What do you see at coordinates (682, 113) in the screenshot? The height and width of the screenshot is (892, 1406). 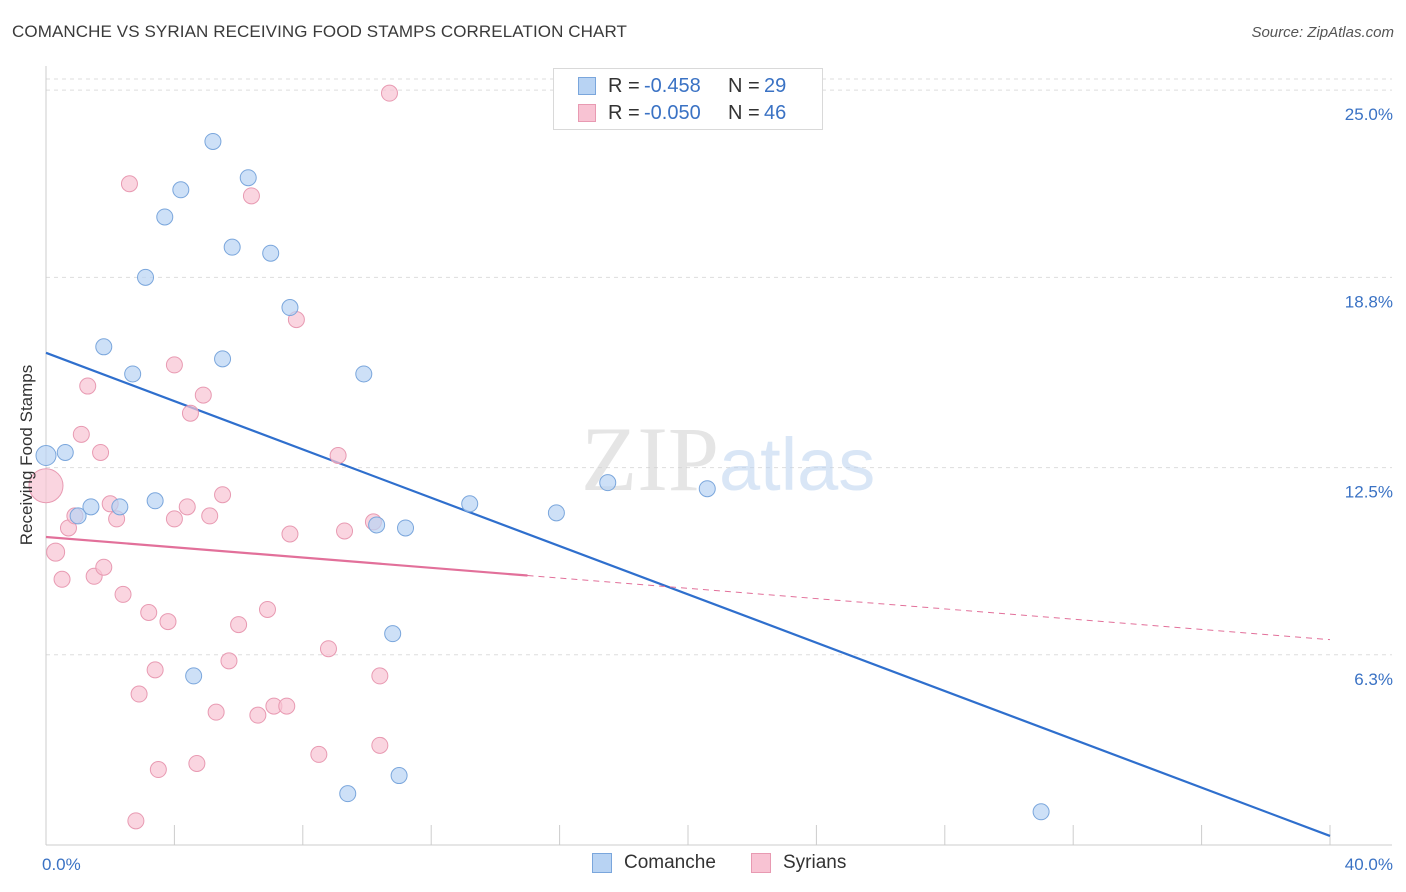 I see `legend-row-syrians: R = -0.050 N = 46` at bounding box center [682, 113].